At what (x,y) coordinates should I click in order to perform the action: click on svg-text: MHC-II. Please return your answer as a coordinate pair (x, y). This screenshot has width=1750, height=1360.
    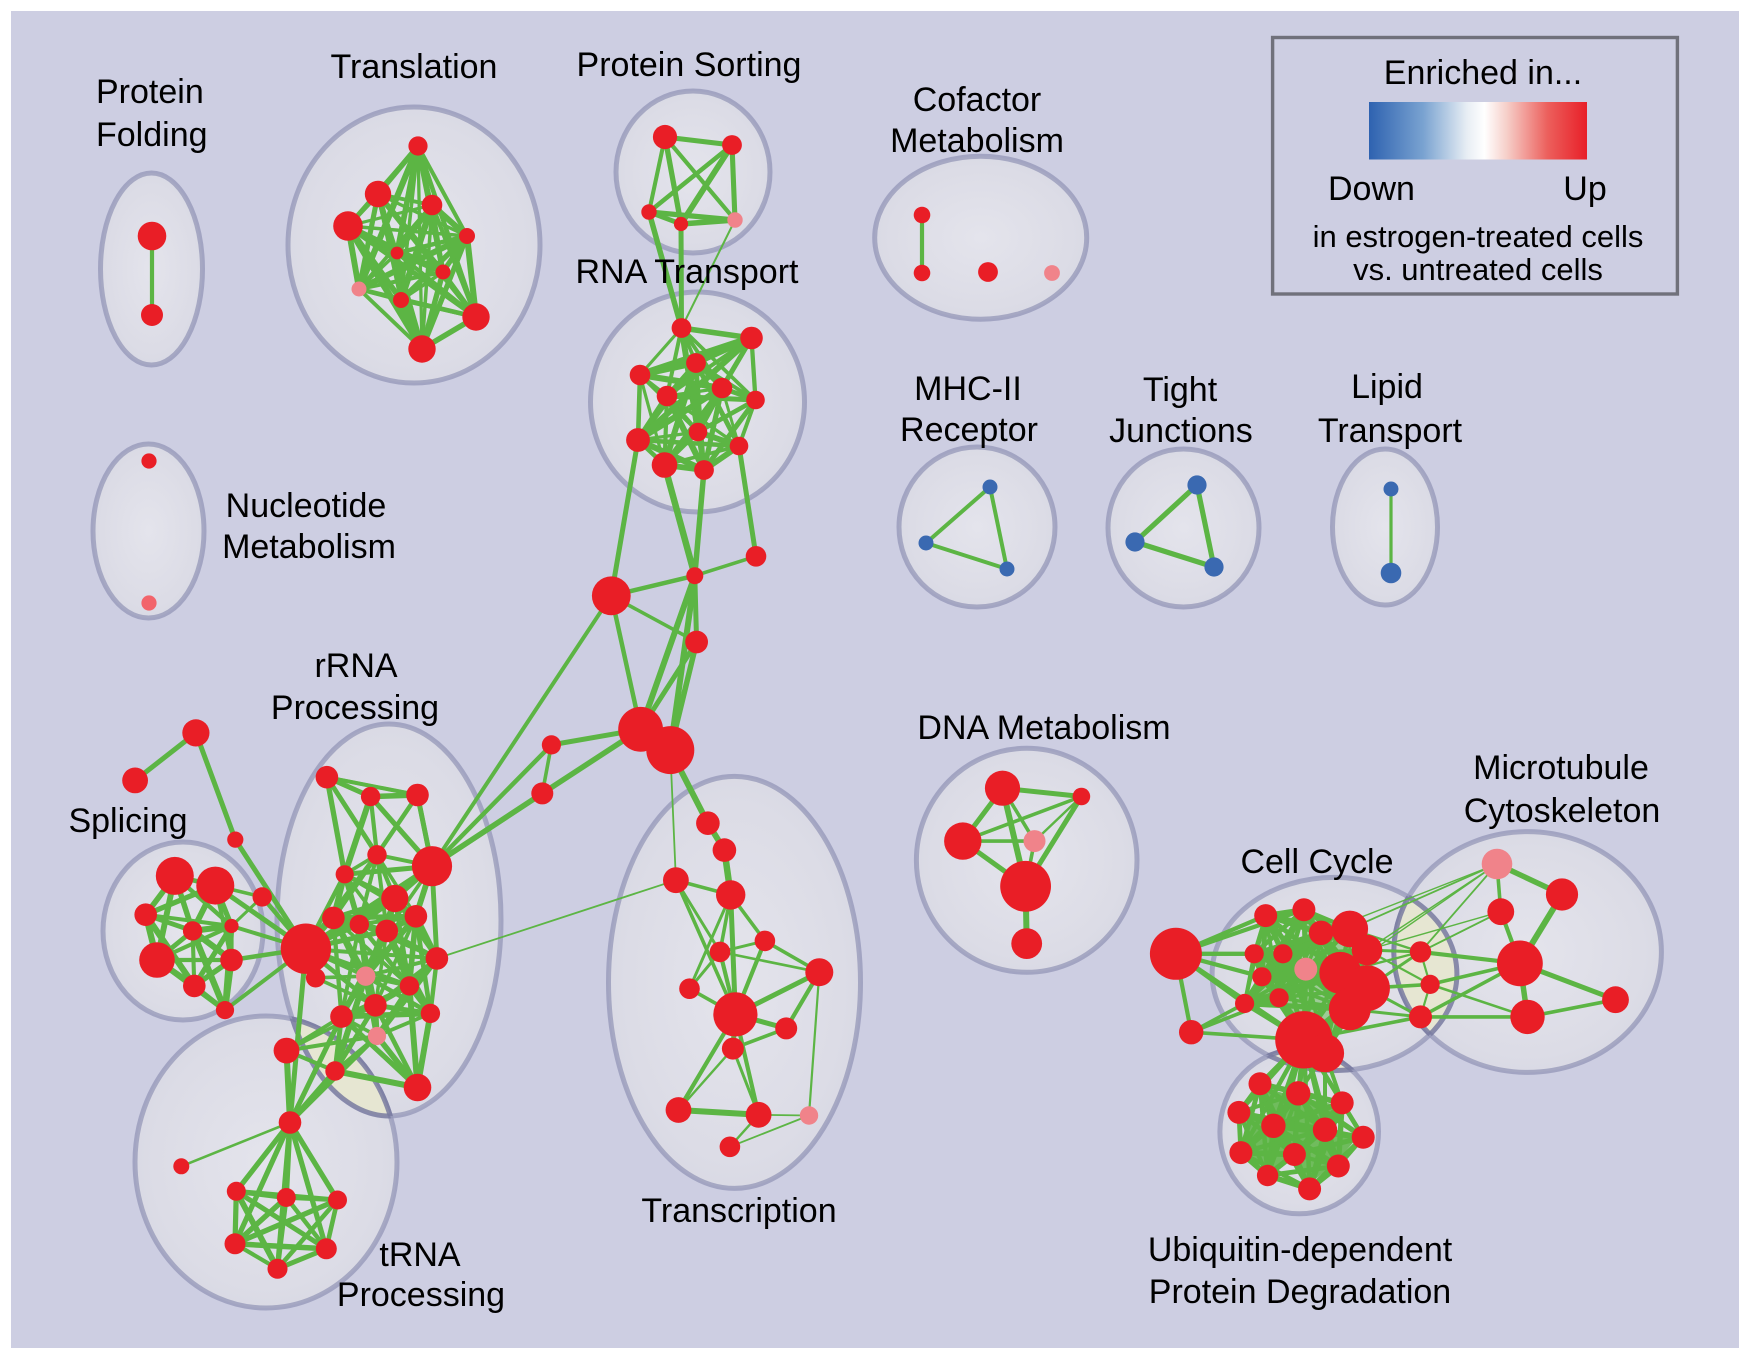
    Looking at the image, I should click on (968, 389).